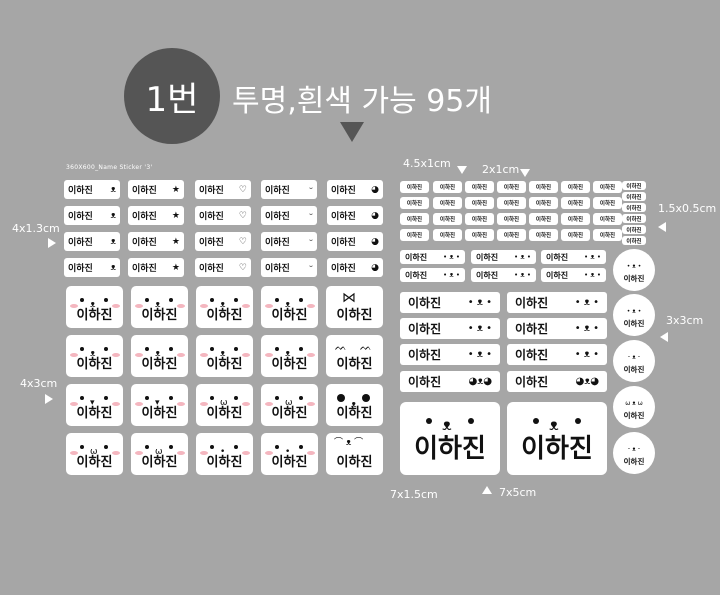 This screenshot has height=595, width=720. What do you see at coordinates (634, 357) in the screenshot?
I see `face-mini-icon: ᵕ ᴥ ᵕ` at bounding box center [634, 357].